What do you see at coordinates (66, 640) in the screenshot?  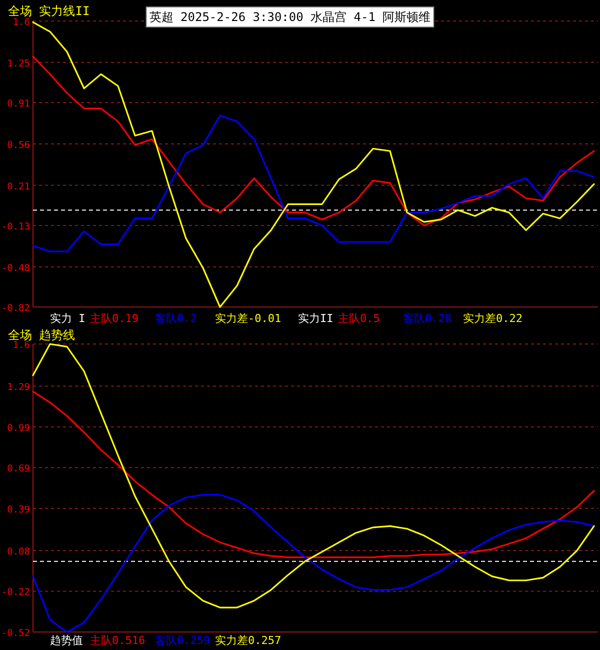 I see `text: 趋势值` at bounding box center [66, 640].